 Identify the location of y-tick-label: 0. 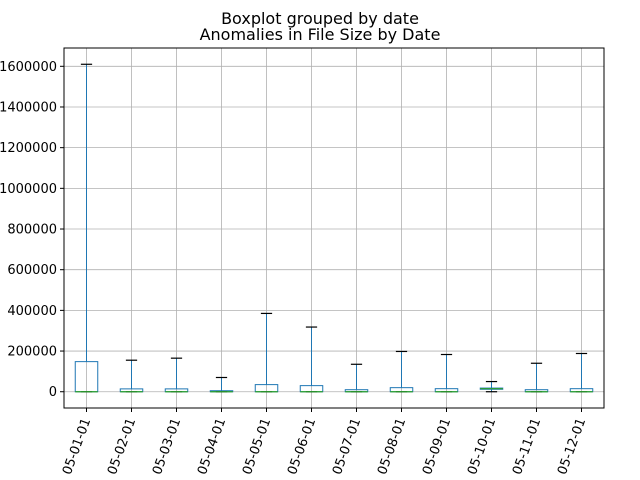
(53, 392).